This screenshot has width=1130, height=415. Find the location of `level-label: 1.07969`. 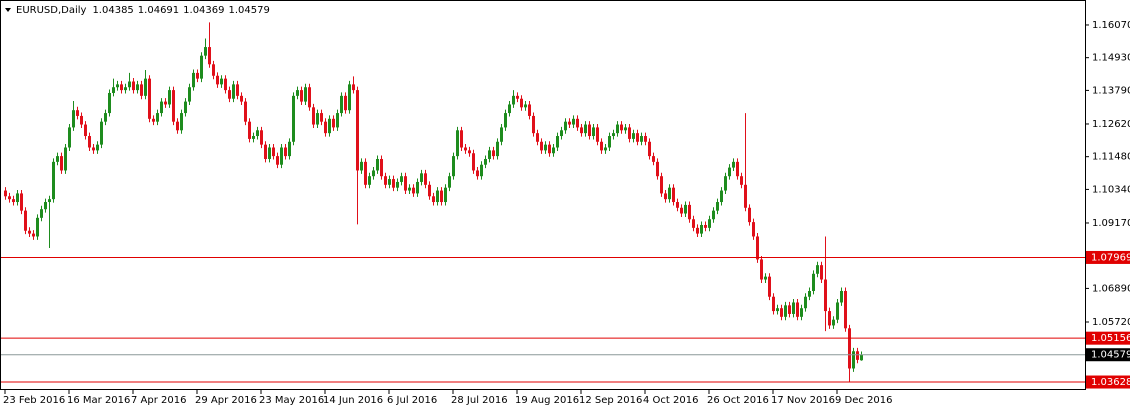

level-label: 1.07969 is located at coordinates (1110, 257).